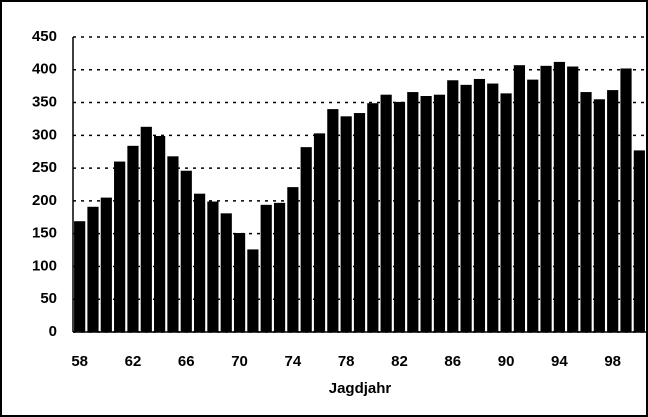 This screenshot has height=417, width=648. What do you see at coordinates (44, 233) in the screenshot?
I see `y-tick-label: 150` at bounding box center [44, 233].